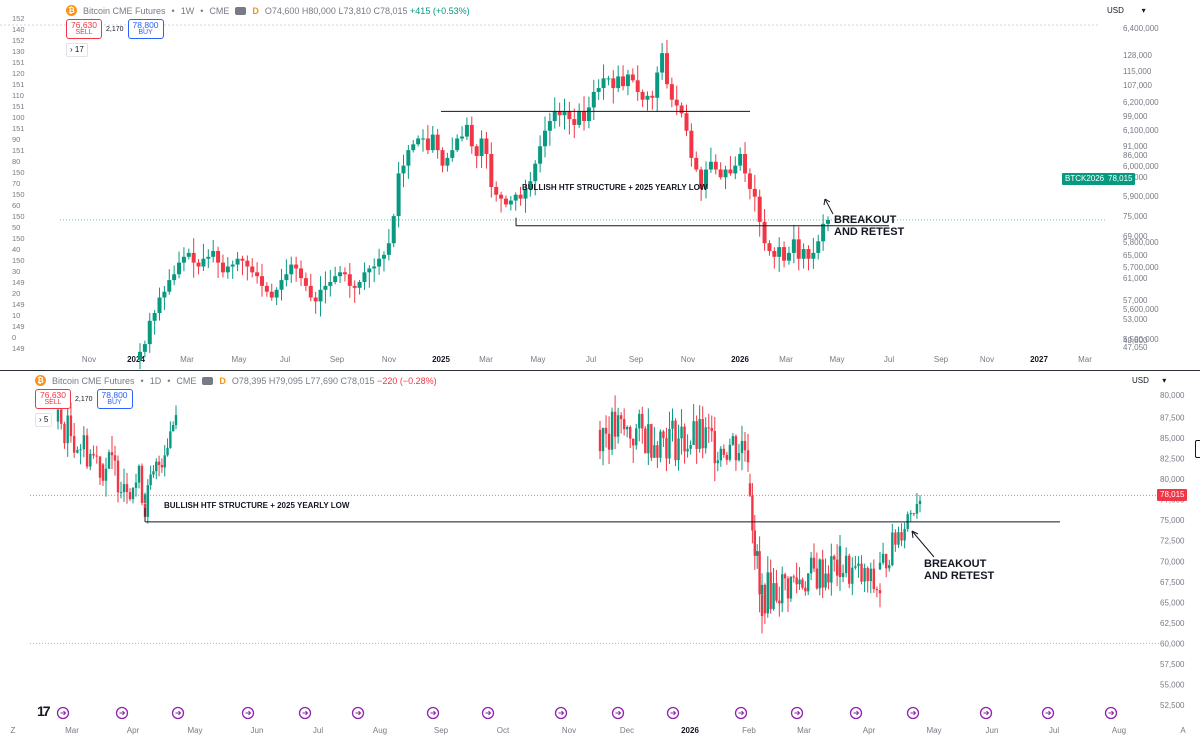 The width and height of the screenshot is (1200, 737). What do you see at coordinates (255, 10) in the screenshot?
I see `delayed-badge: D` at bounding box center [255, 10].